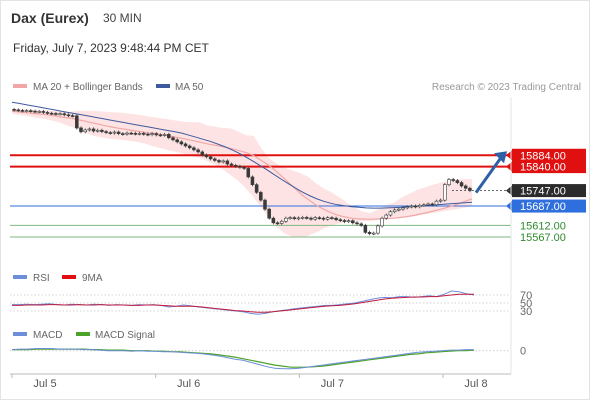  I want to click on ma20-legend-swatch, so click(20, 86).